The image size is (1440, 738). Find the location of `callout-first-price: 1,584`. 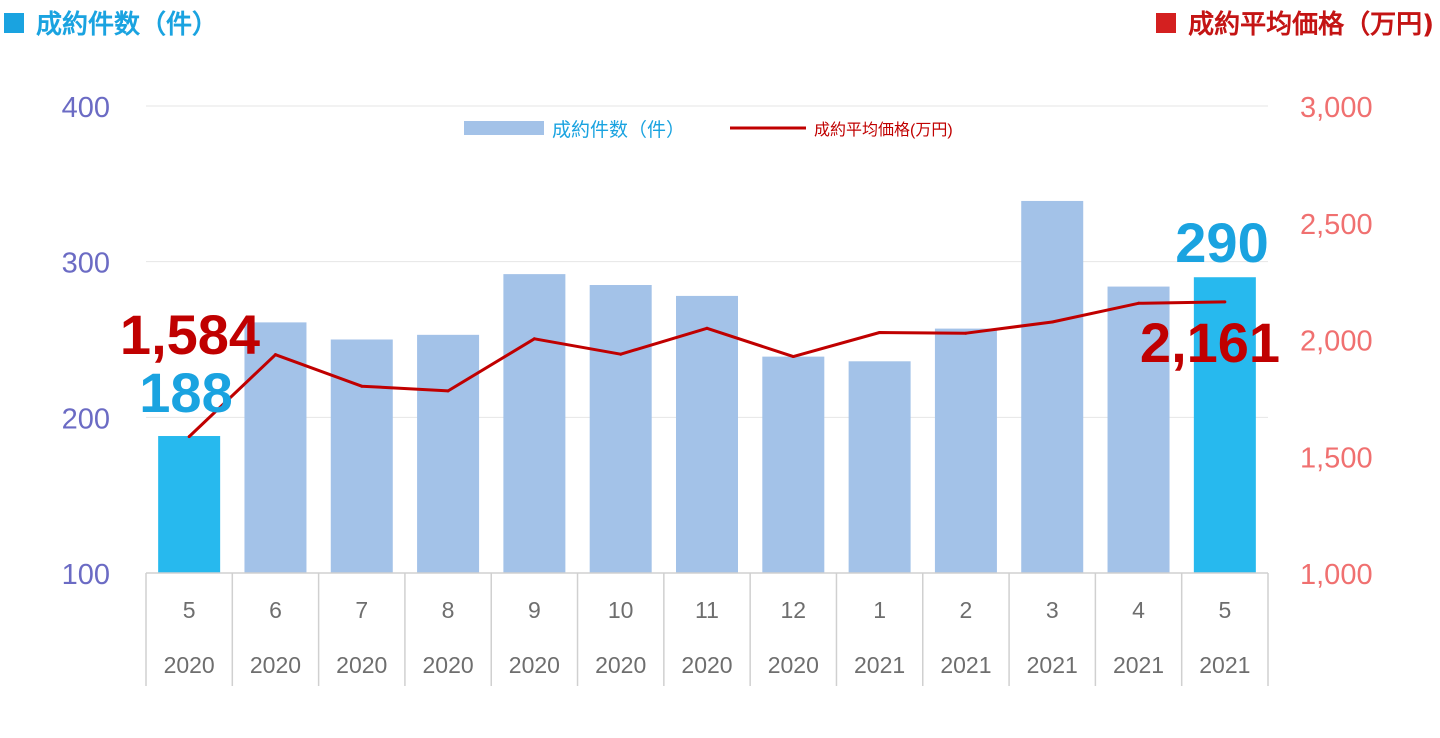

callout-first-price: 1,584 is located at coordinates (190, 334).